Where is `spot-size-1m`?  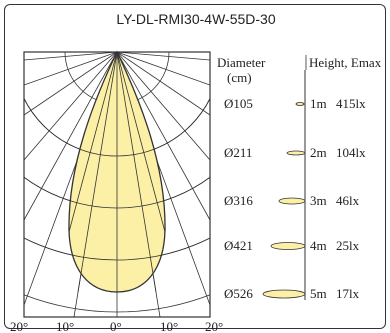 spot-size-1m is located at coordinates (300, 104).